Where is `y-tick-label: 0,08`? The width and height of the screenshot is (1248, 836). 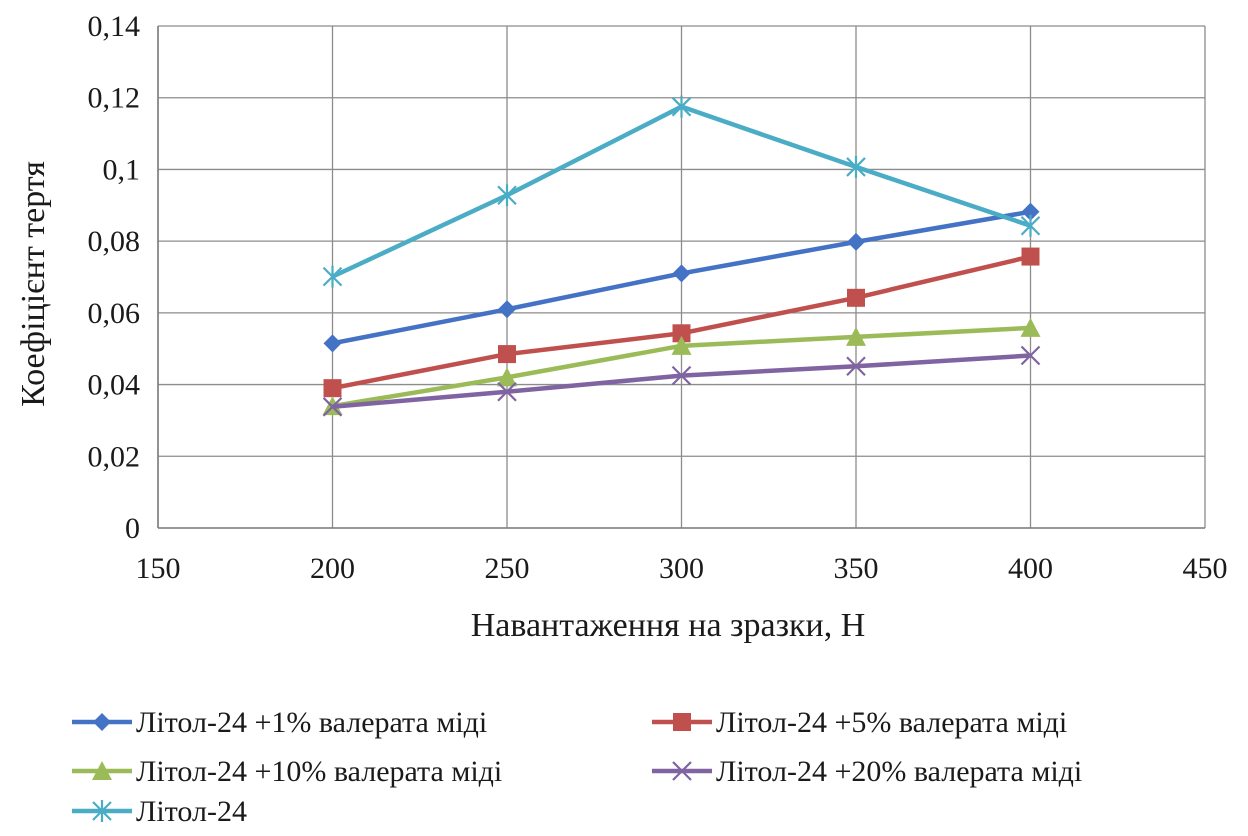
y-tick-label: 0,08 is located at coordinates (114, 241).